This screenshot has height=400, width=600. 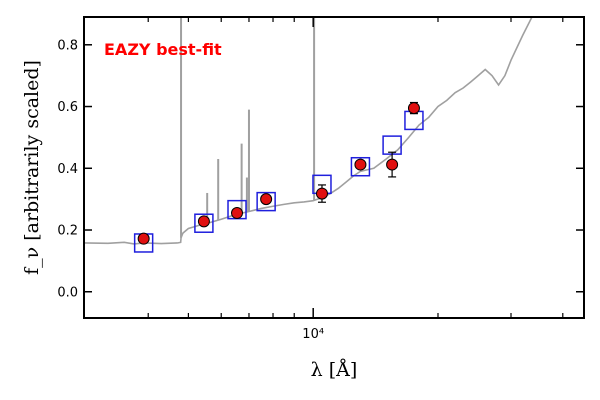 What do you see at coordinates (67, 107) in the screenshot?
I see `y-tick-label: 0.6` at bounding box center [67, 107].